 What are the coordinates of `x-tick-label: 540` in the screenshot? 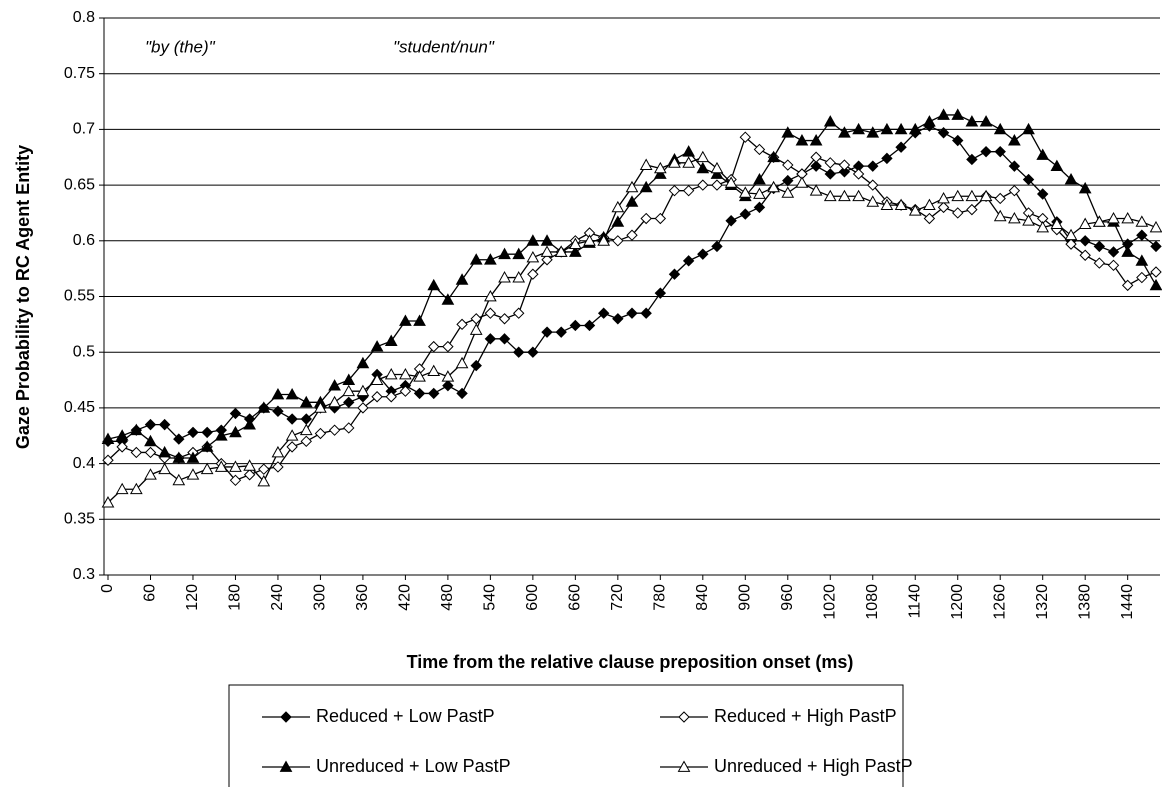 It's located at (490, 597).